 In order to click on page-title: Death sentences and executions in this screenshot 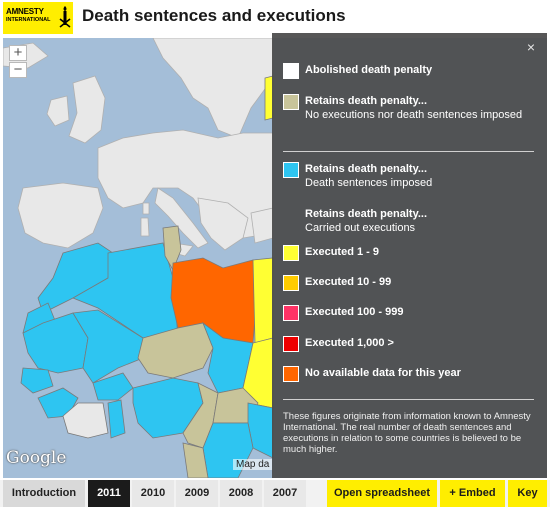, I will do `click(214, 15)`.